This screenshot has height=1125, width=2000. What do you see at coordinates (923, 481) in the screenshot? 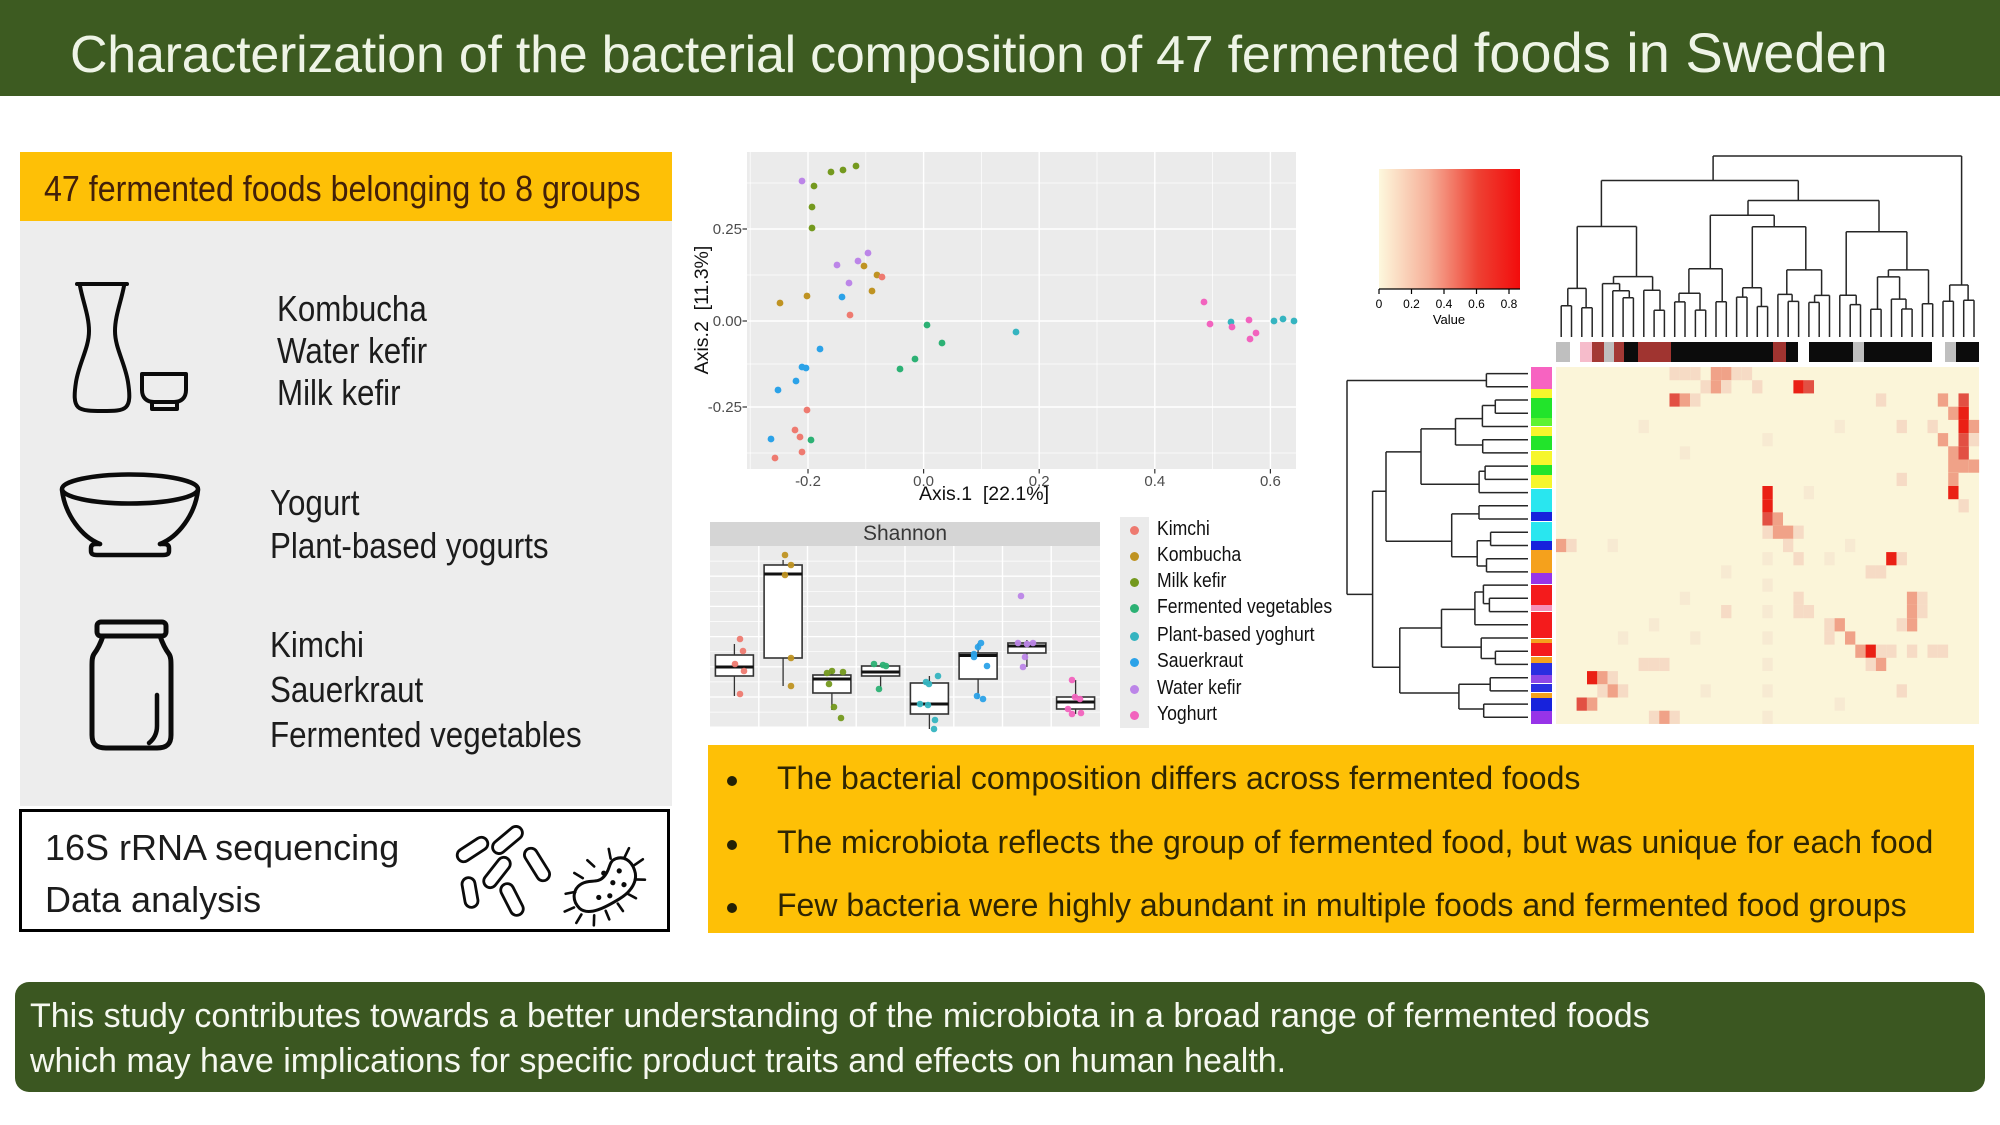
I see `svg-text: 0.0` at bounding box center [923, 481].